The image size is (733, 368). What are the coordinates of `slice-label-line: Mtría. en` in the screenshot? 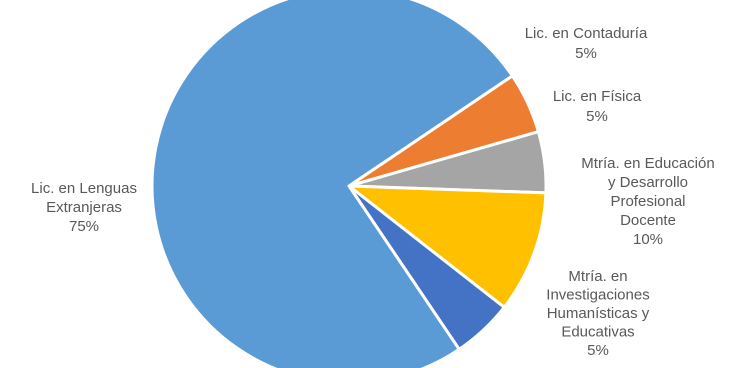 It's located at (597, 276).